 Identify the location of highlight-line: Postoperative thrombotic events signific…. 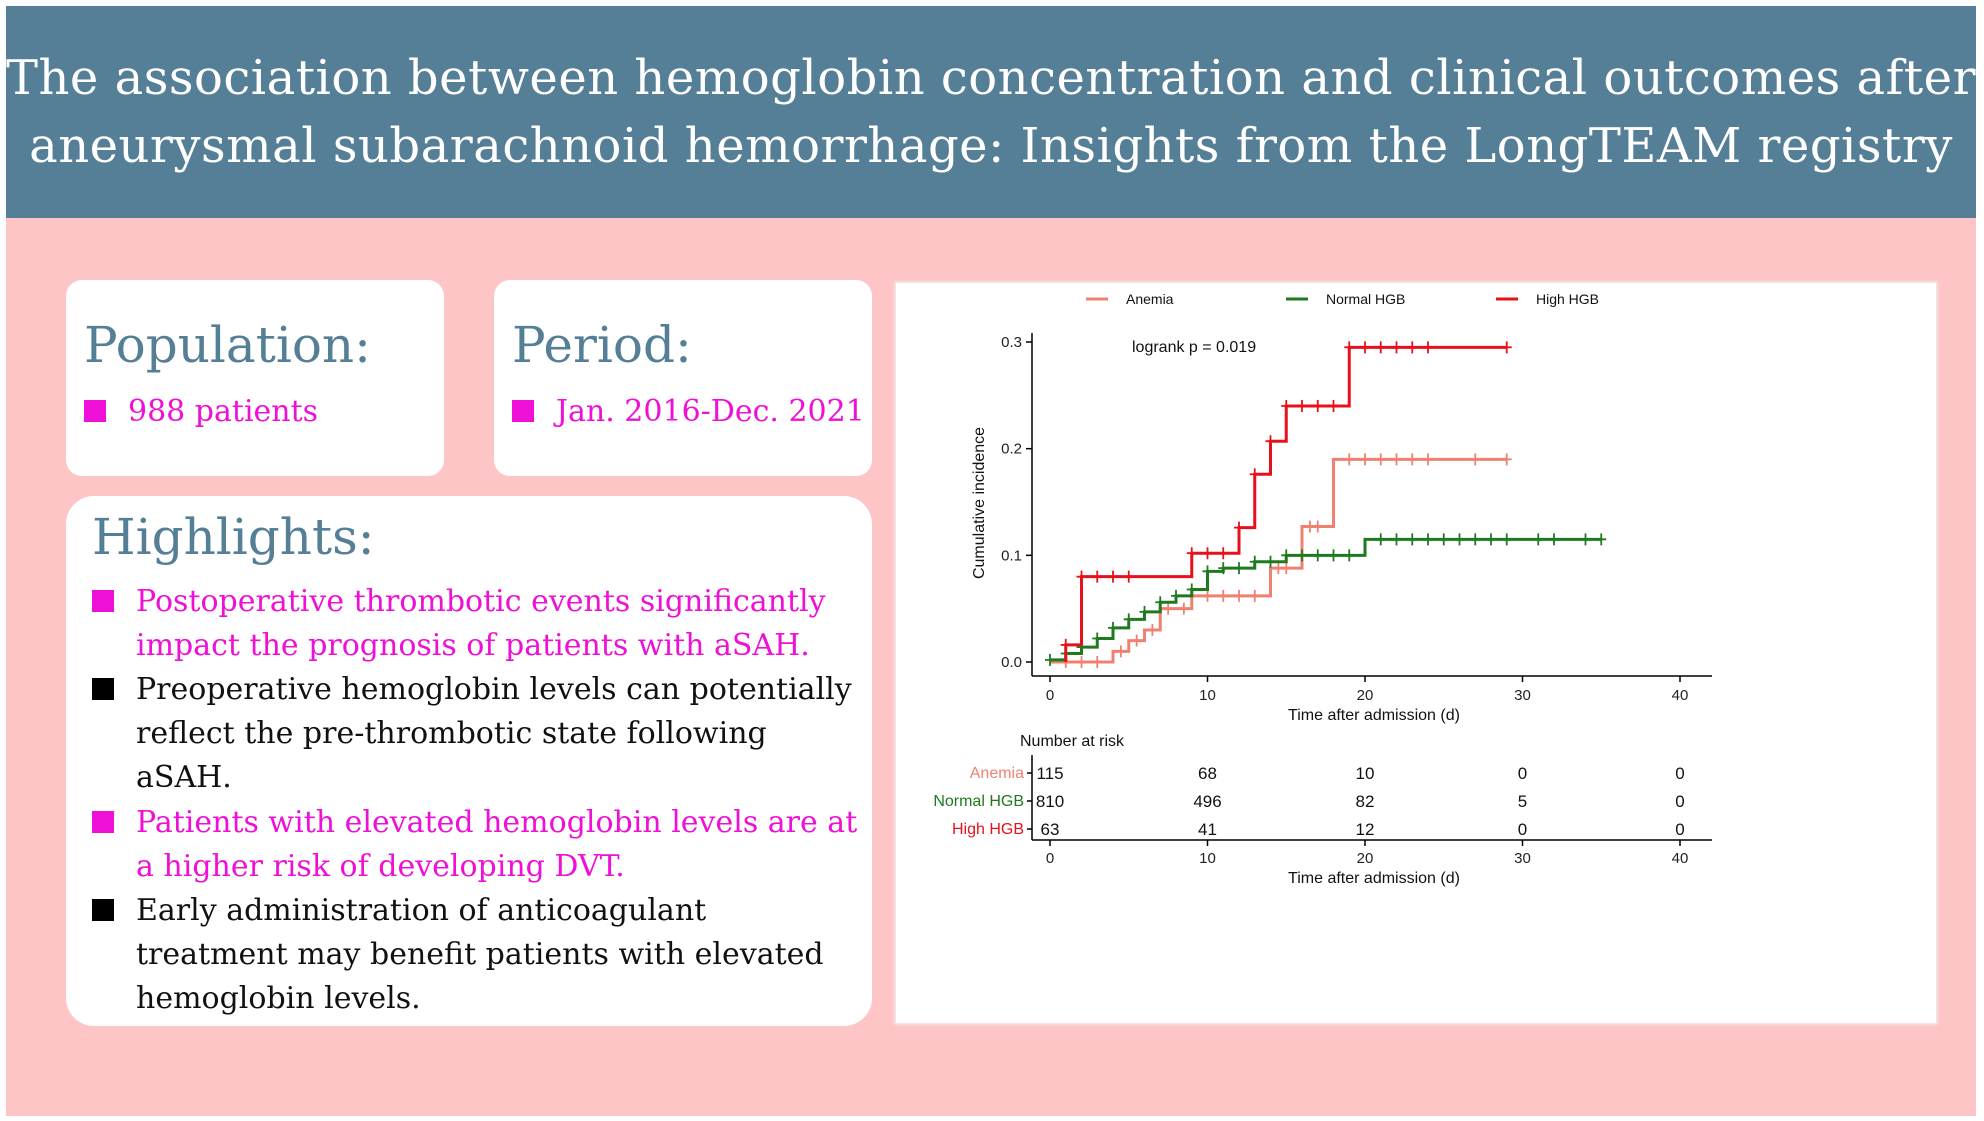
(481, 601).